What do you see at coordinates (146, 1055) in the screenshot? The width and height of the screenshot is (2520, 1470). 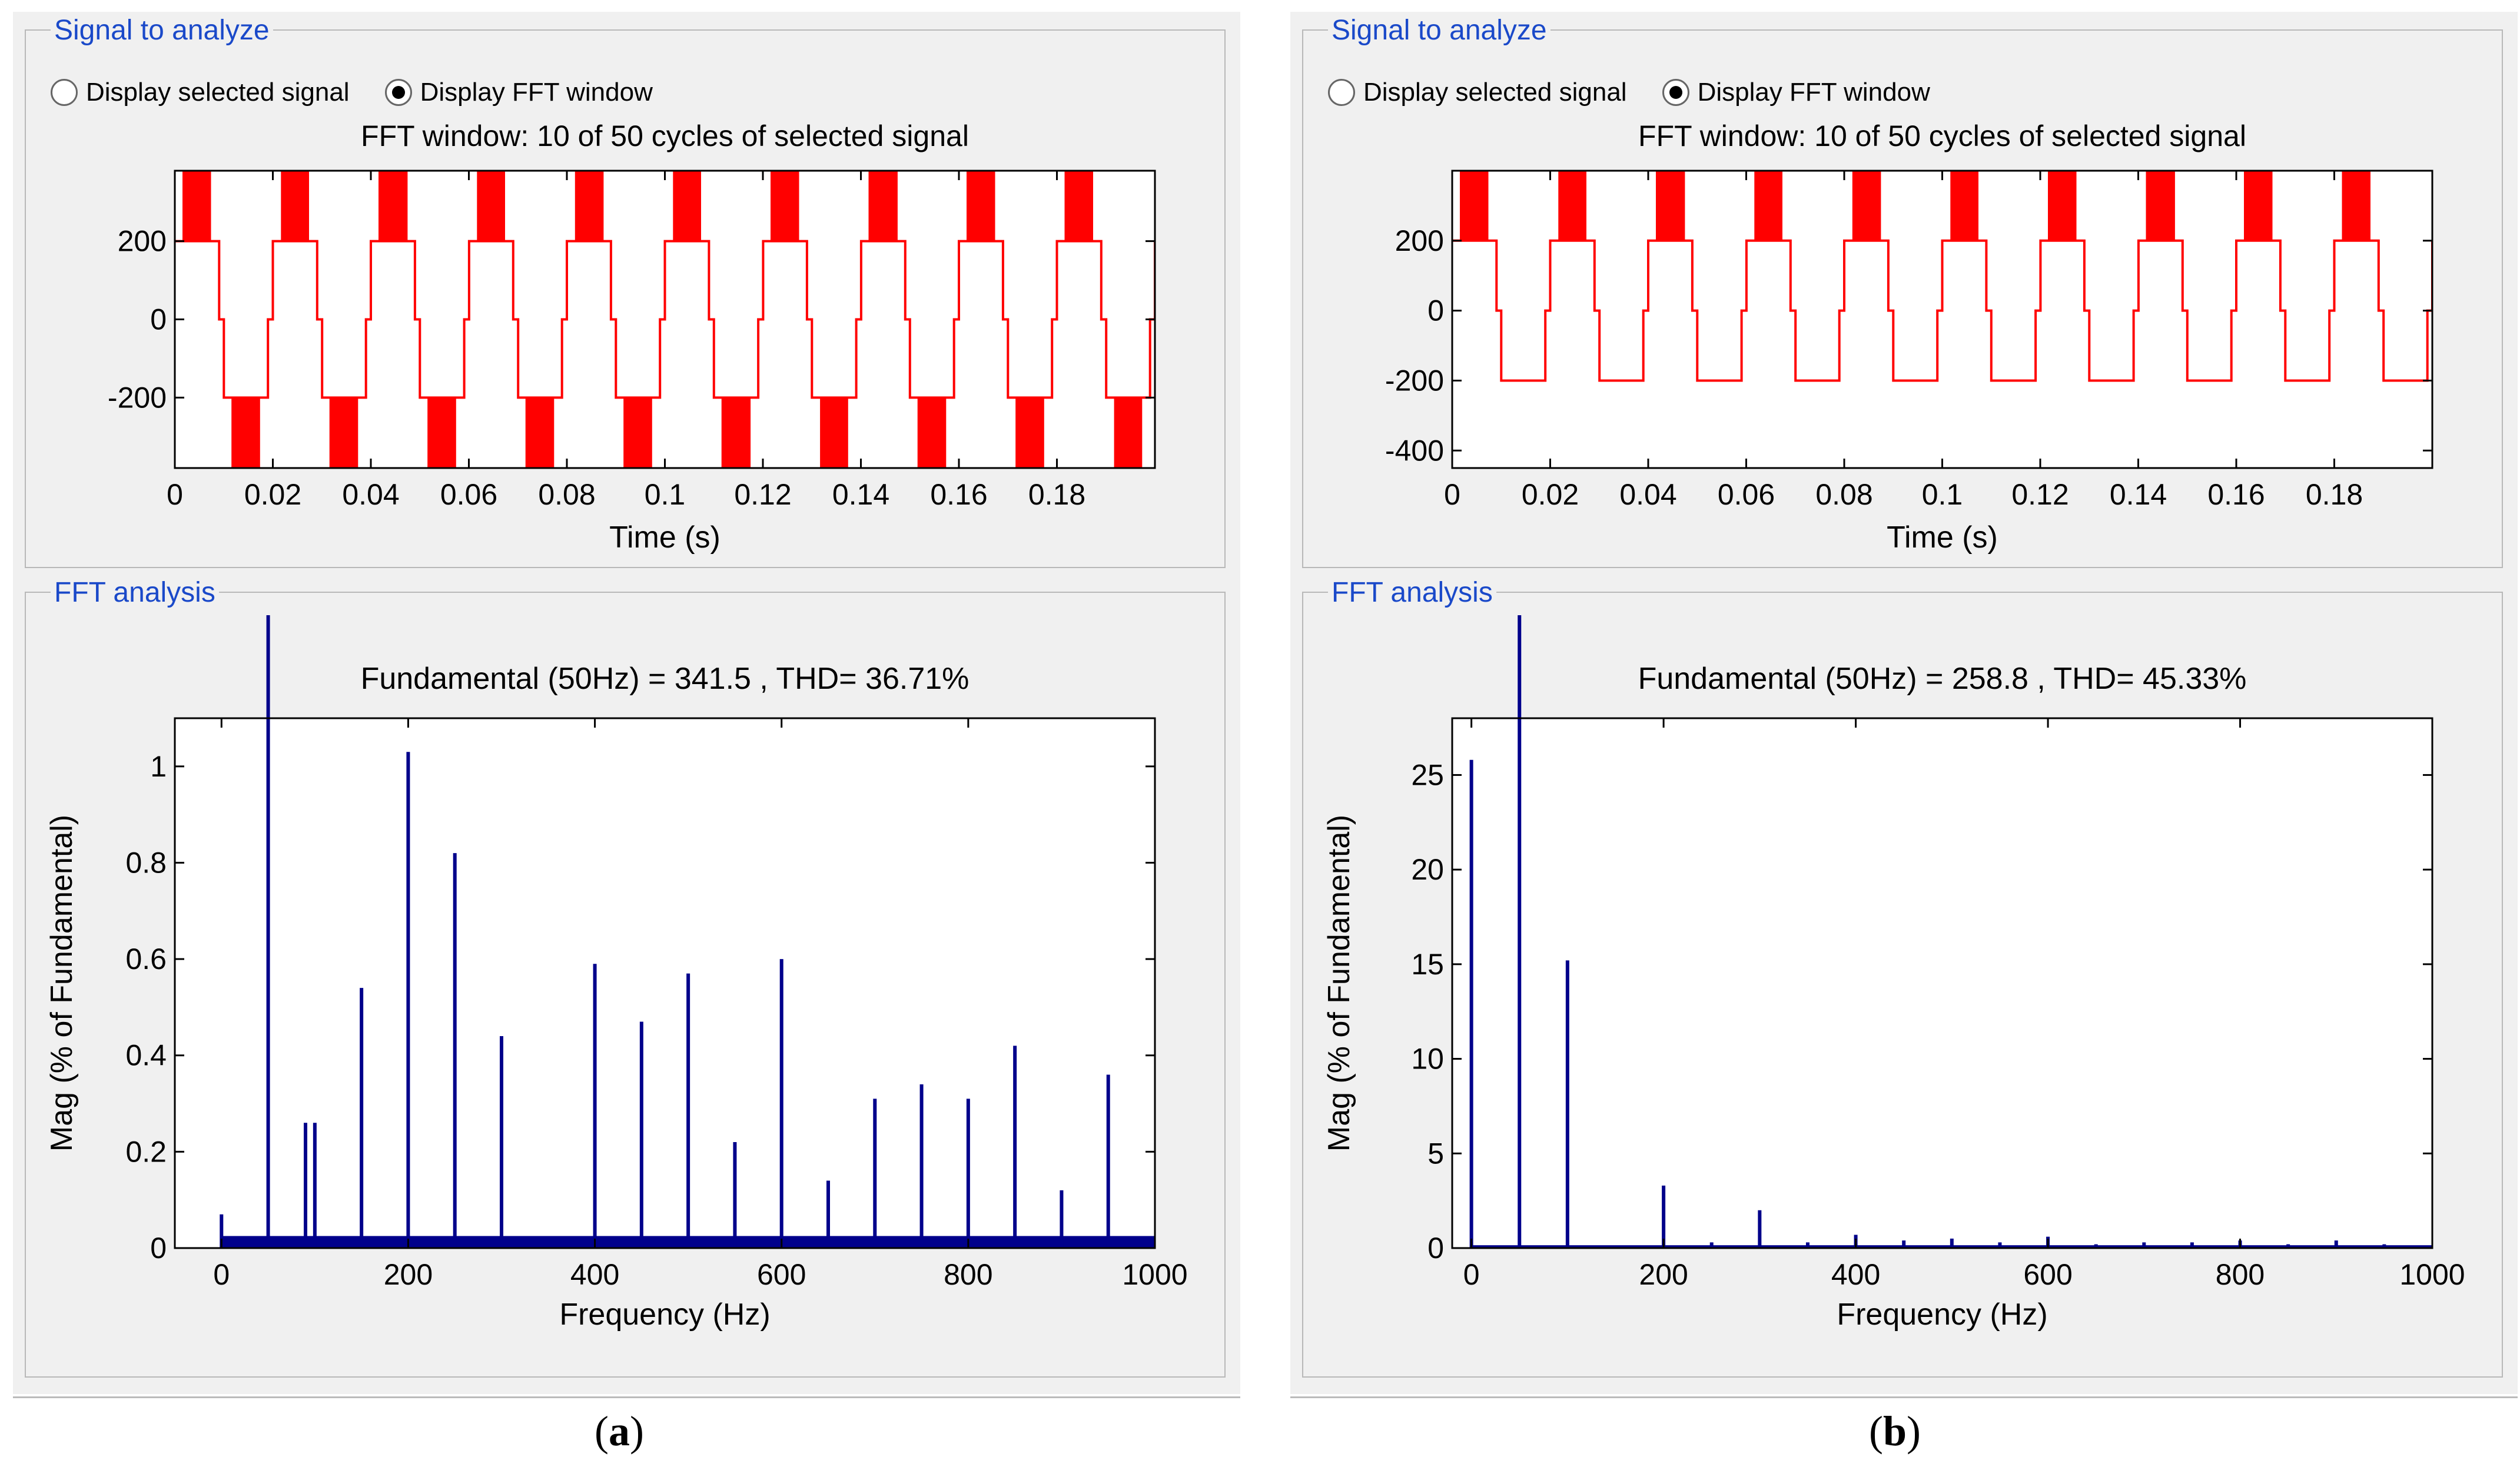 I see `a-fft-ytick-label: 0.4` at bounding box center [146, 1055].